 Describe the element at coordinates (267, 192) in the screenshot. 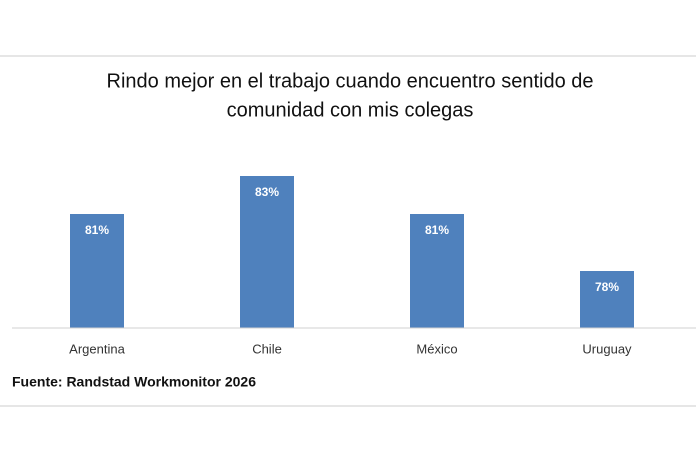

I see `data-label: 83%` at that location.